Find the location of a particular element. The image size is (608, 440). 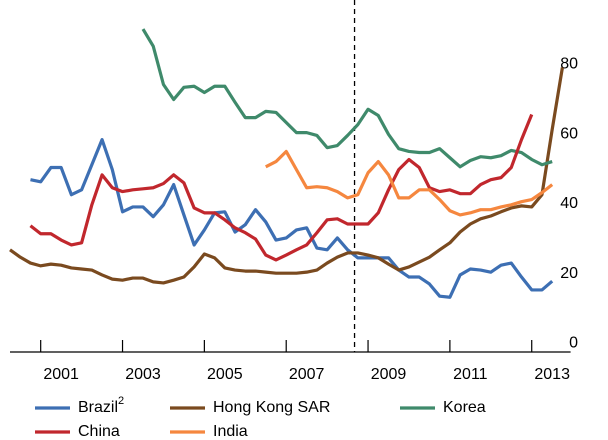

legend-label: Korea is located at coordinates (464, 407).